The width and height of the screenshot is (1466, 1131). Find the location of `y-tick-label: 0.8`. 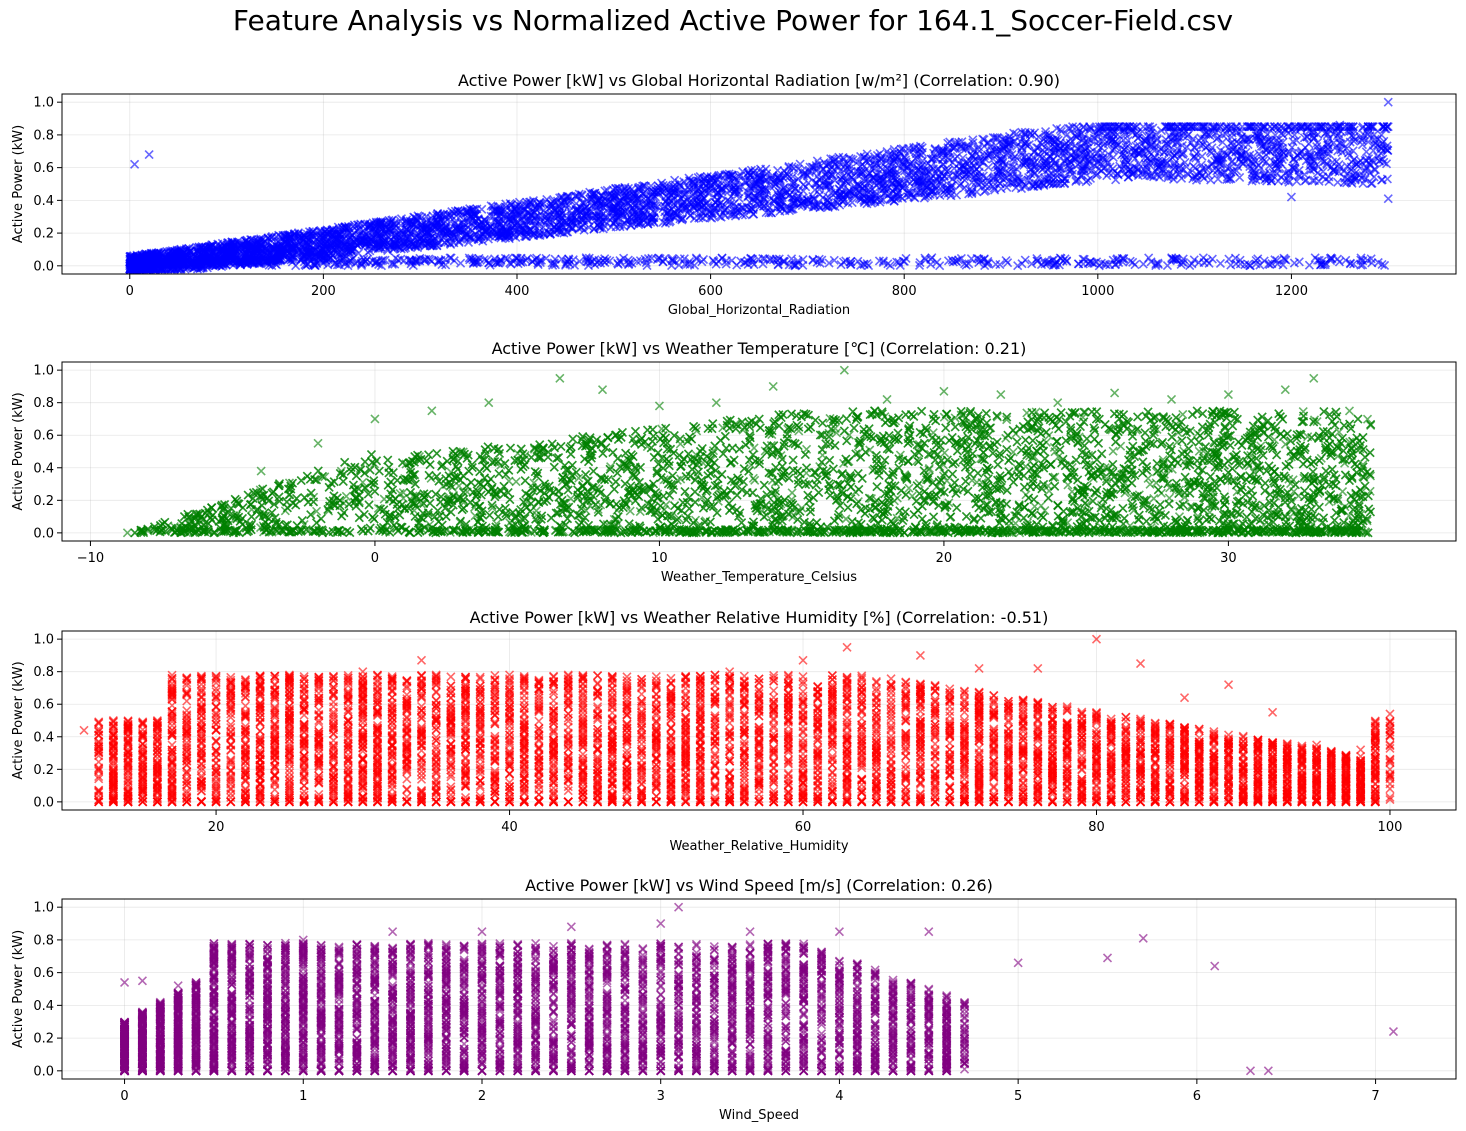

y-tick-label: 0.8 is located at coordinates (43, 135).